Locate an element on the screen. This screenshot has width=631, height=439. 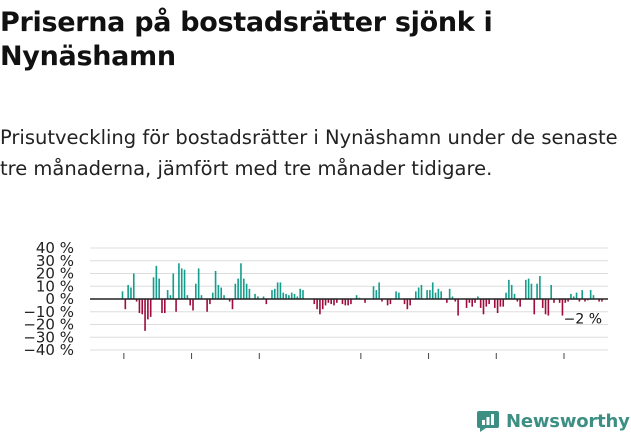
y-tick-label: −10 % is located at coordinates (48, 312).